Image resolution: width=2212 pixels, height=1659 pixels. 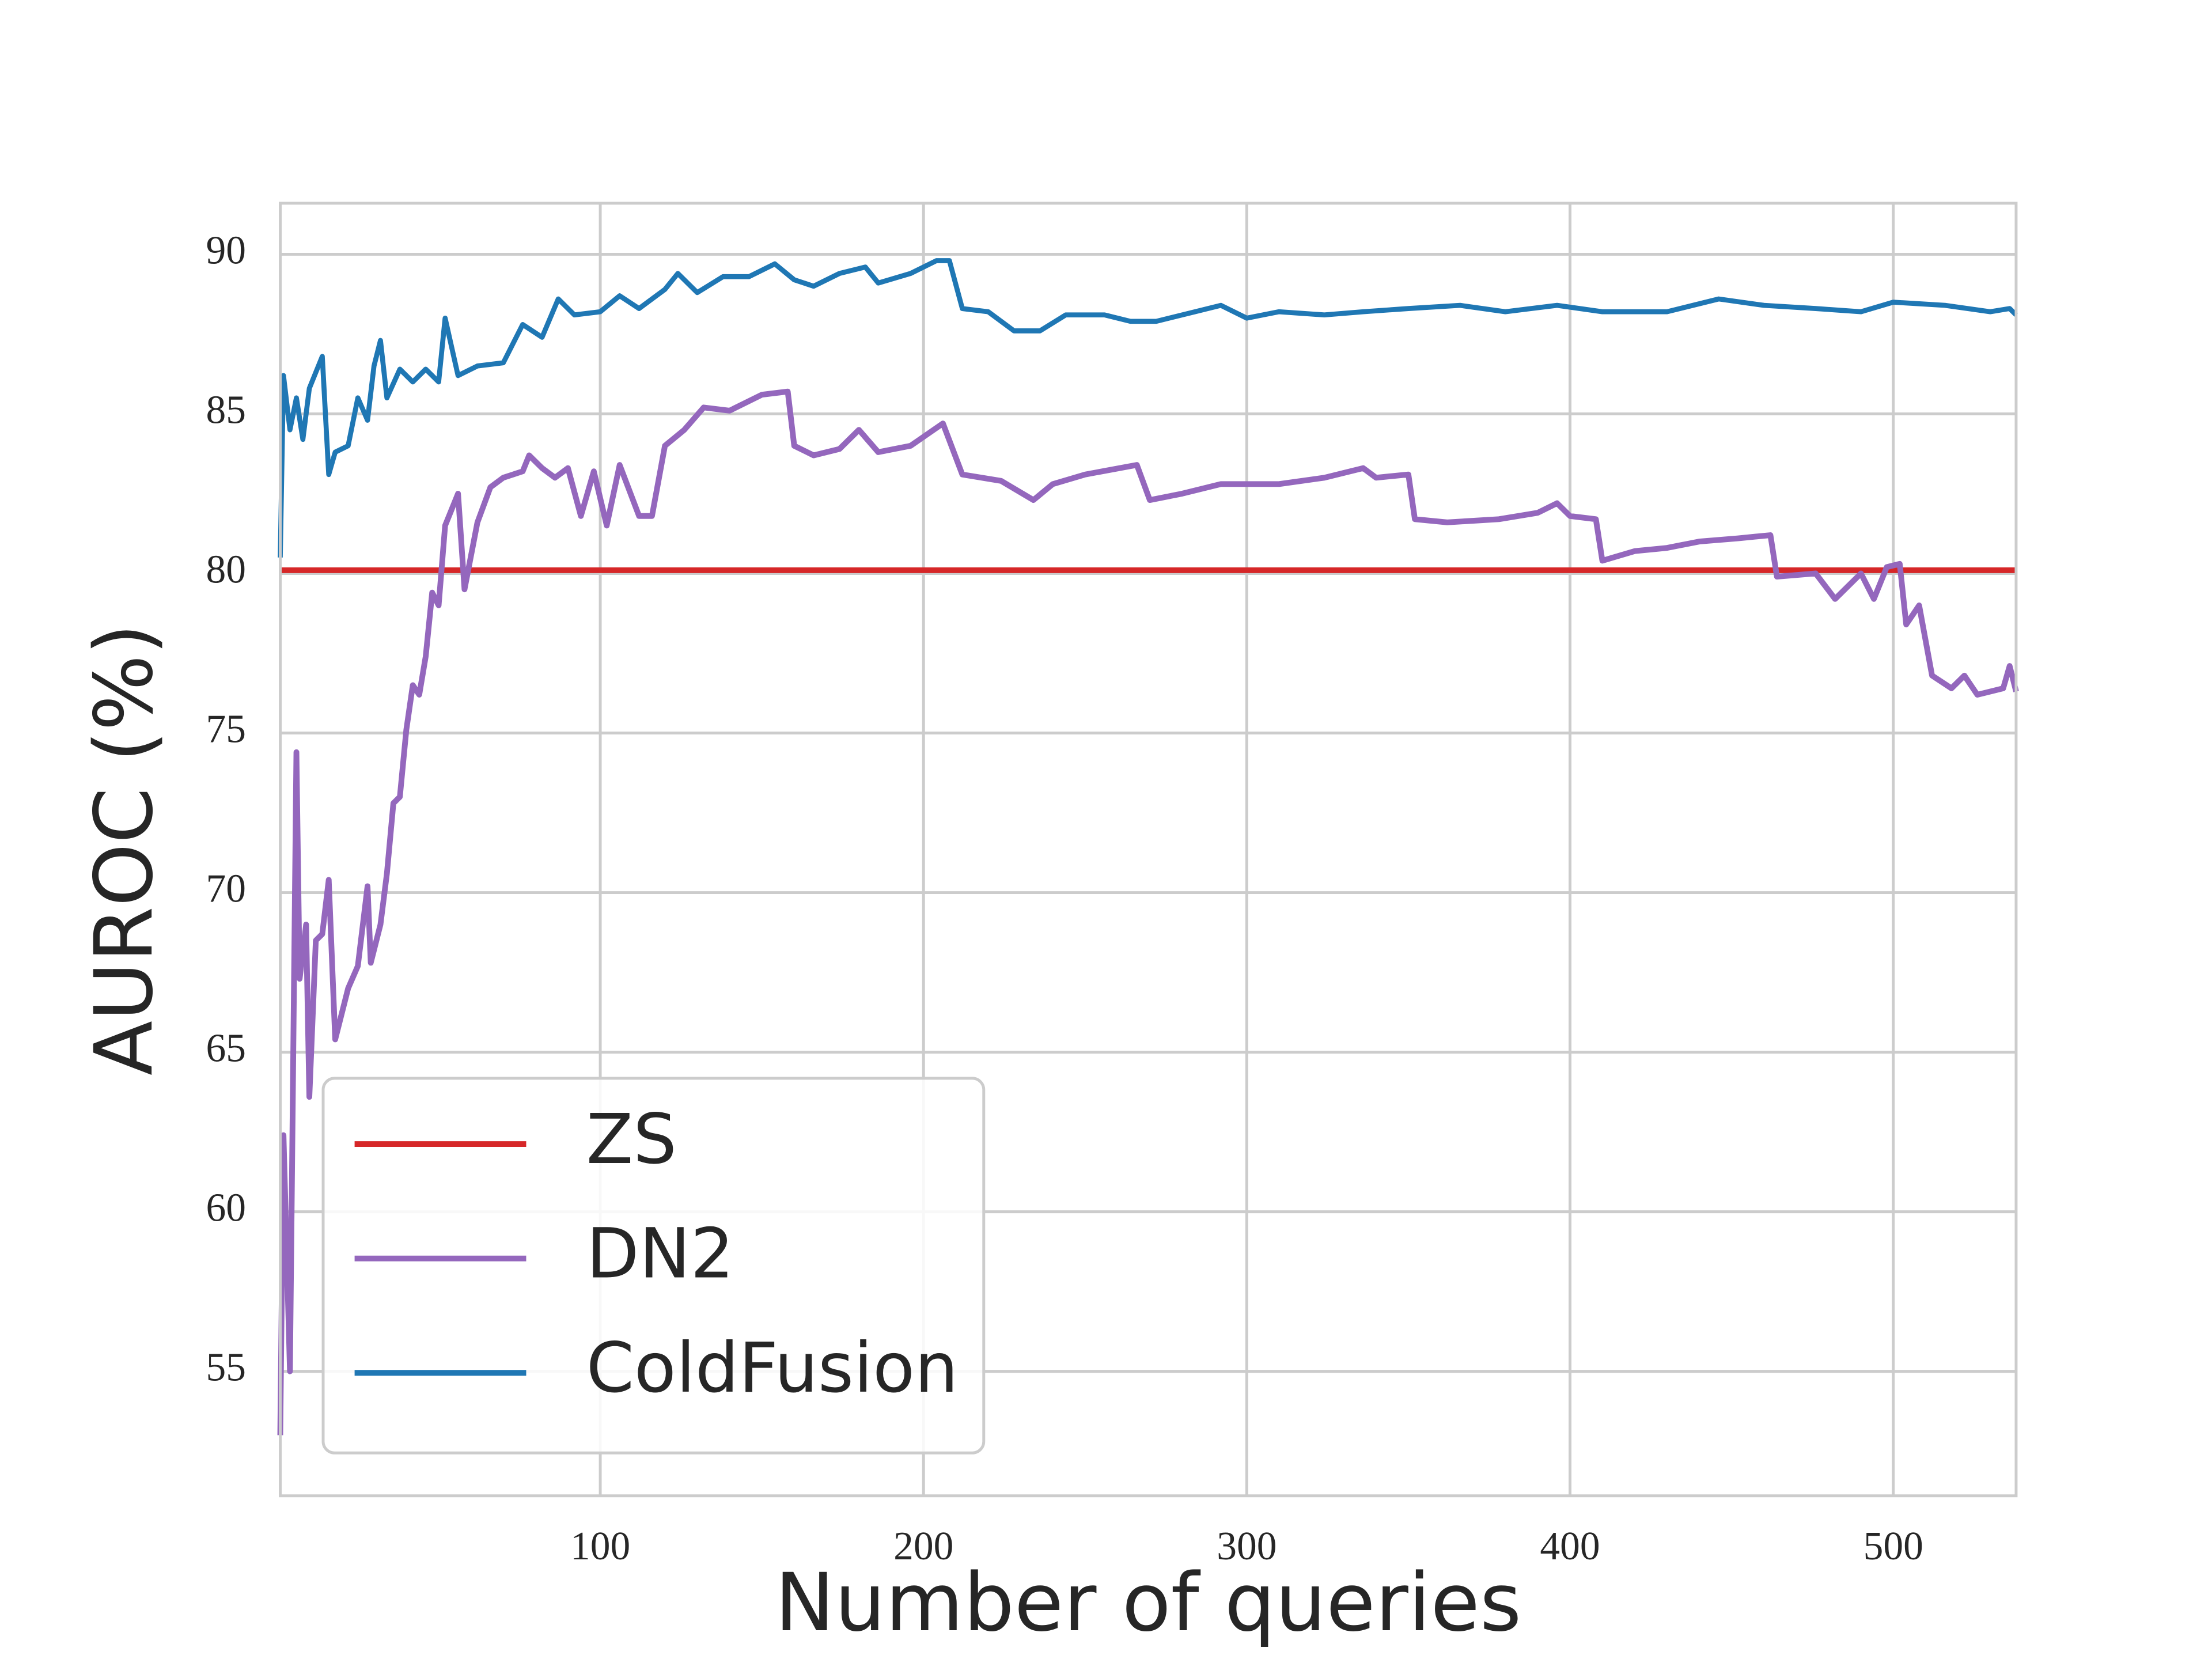 What do you see at coordinates (772, 1368) in the screenshot?
I see `legend-label: ColdFusion` at bounding box center [772, 1368].